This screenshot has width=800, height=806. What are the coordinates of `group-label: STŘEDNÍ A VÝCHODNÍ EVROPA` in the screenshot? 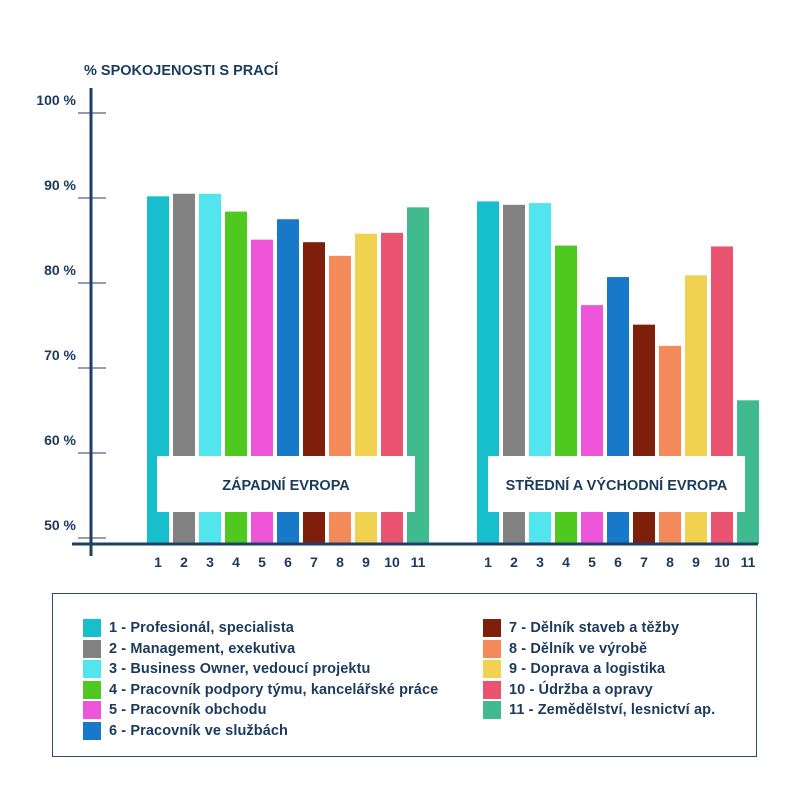 It's located at (617, 485).